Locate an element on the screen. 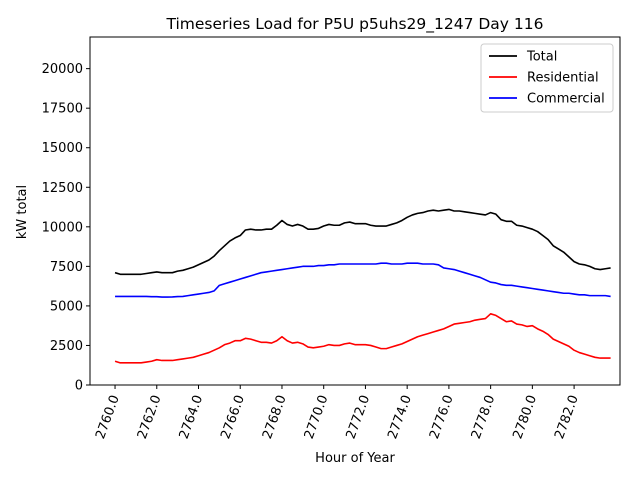 Image resolution: width=640 pixels, height=480 pixels. series-line-commercial is located at coordinates (363, 280).